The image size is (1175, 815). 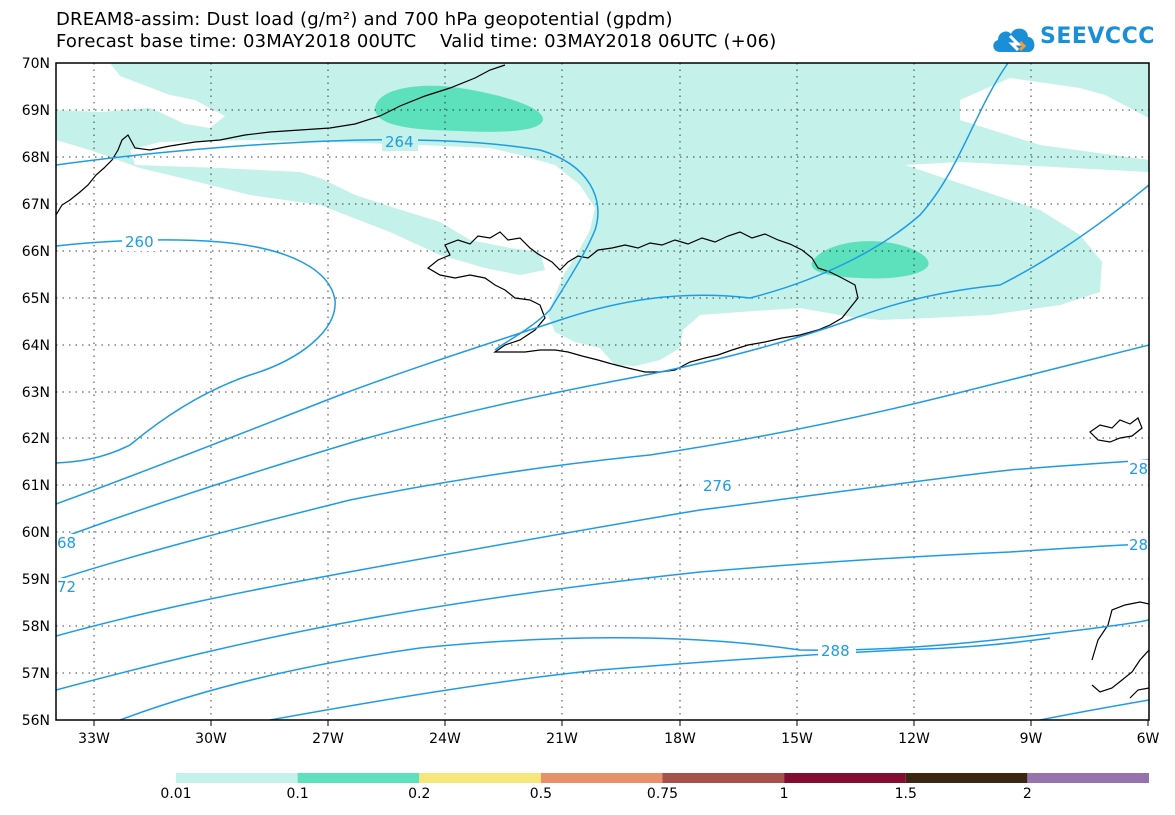 What do you see at coordinates (914, 739) in the screenshot?
I see `x-tick-12w: 12W` at bounding box center [914, 739].